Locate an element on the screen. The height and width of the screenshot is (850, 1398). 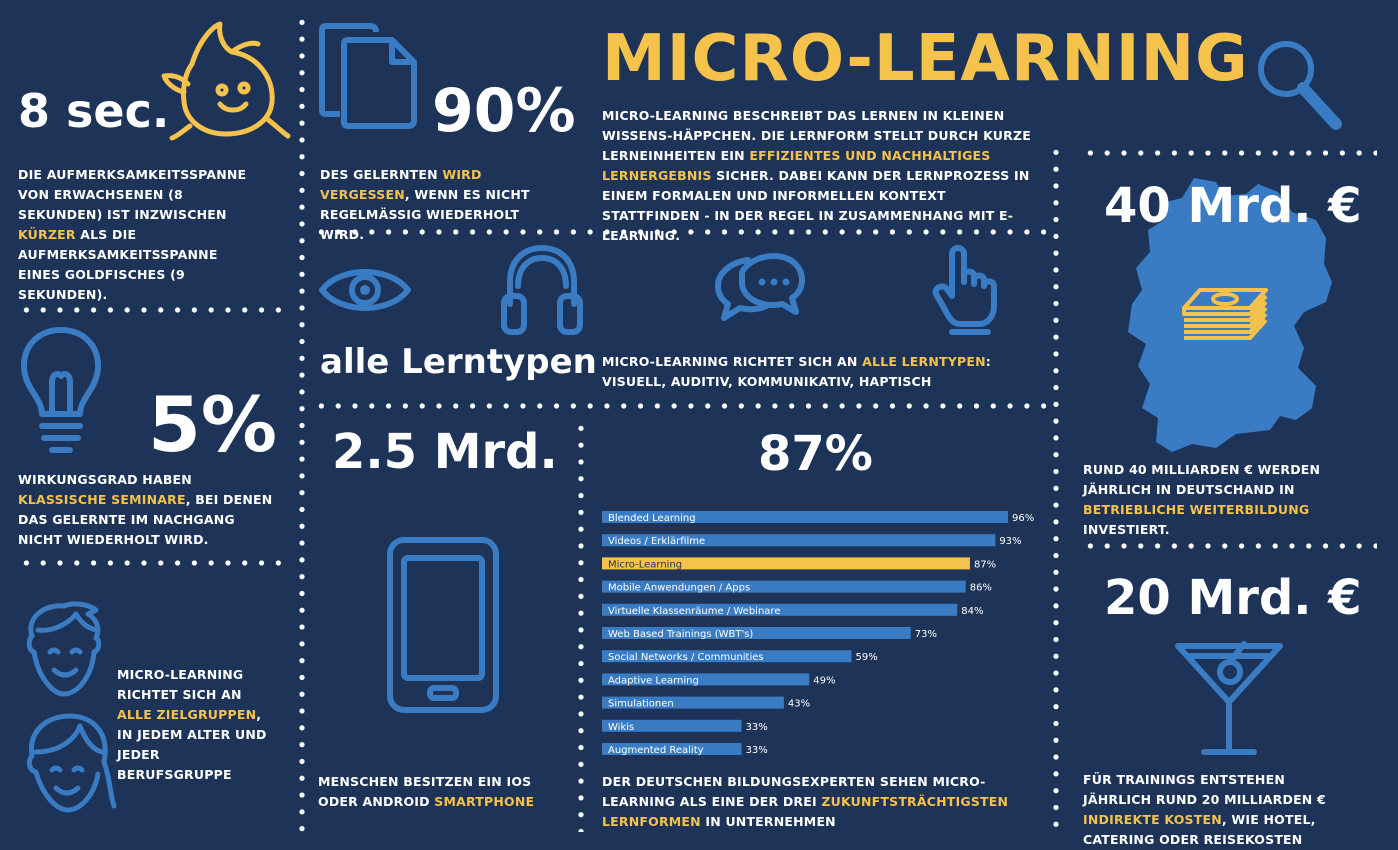
training-stat: 40 Mrd. € is located at coordinates (1233, 206).